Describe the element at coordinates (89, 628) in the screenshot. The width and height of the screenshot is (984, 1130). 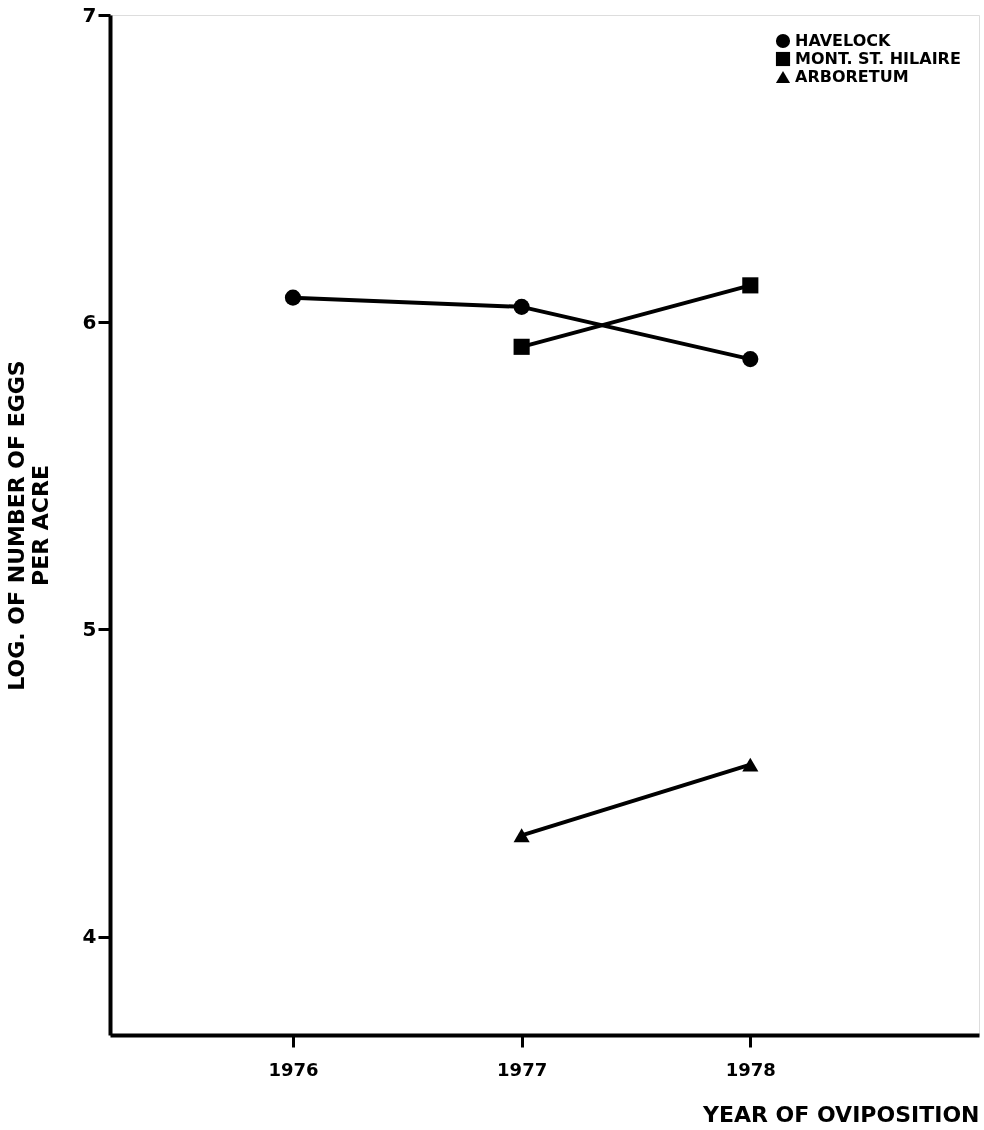
I see `y-tick-label: 5` at that location.